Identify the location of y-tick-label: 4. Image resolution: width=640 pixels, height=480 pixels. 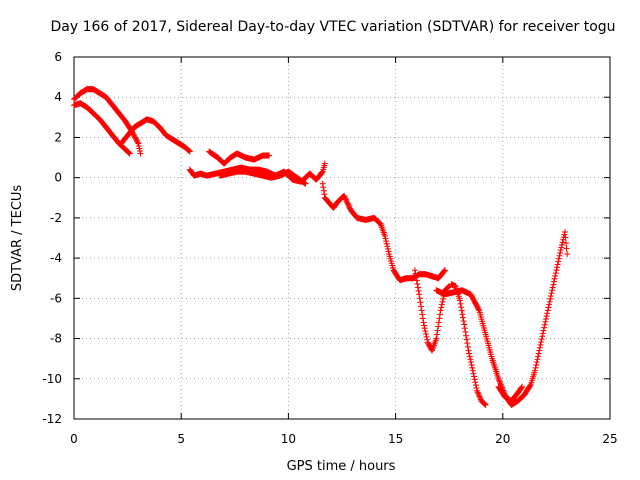
(58, 97).